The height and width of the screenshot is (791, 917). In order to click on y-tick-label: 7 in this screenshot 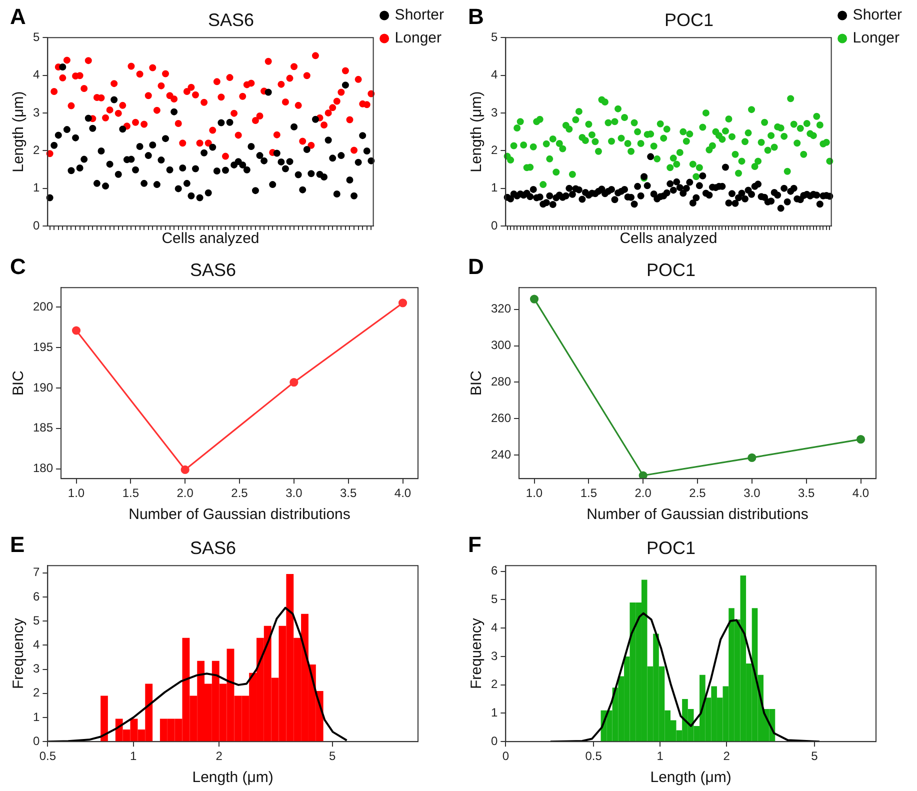, I will do `click(36, 572)`.